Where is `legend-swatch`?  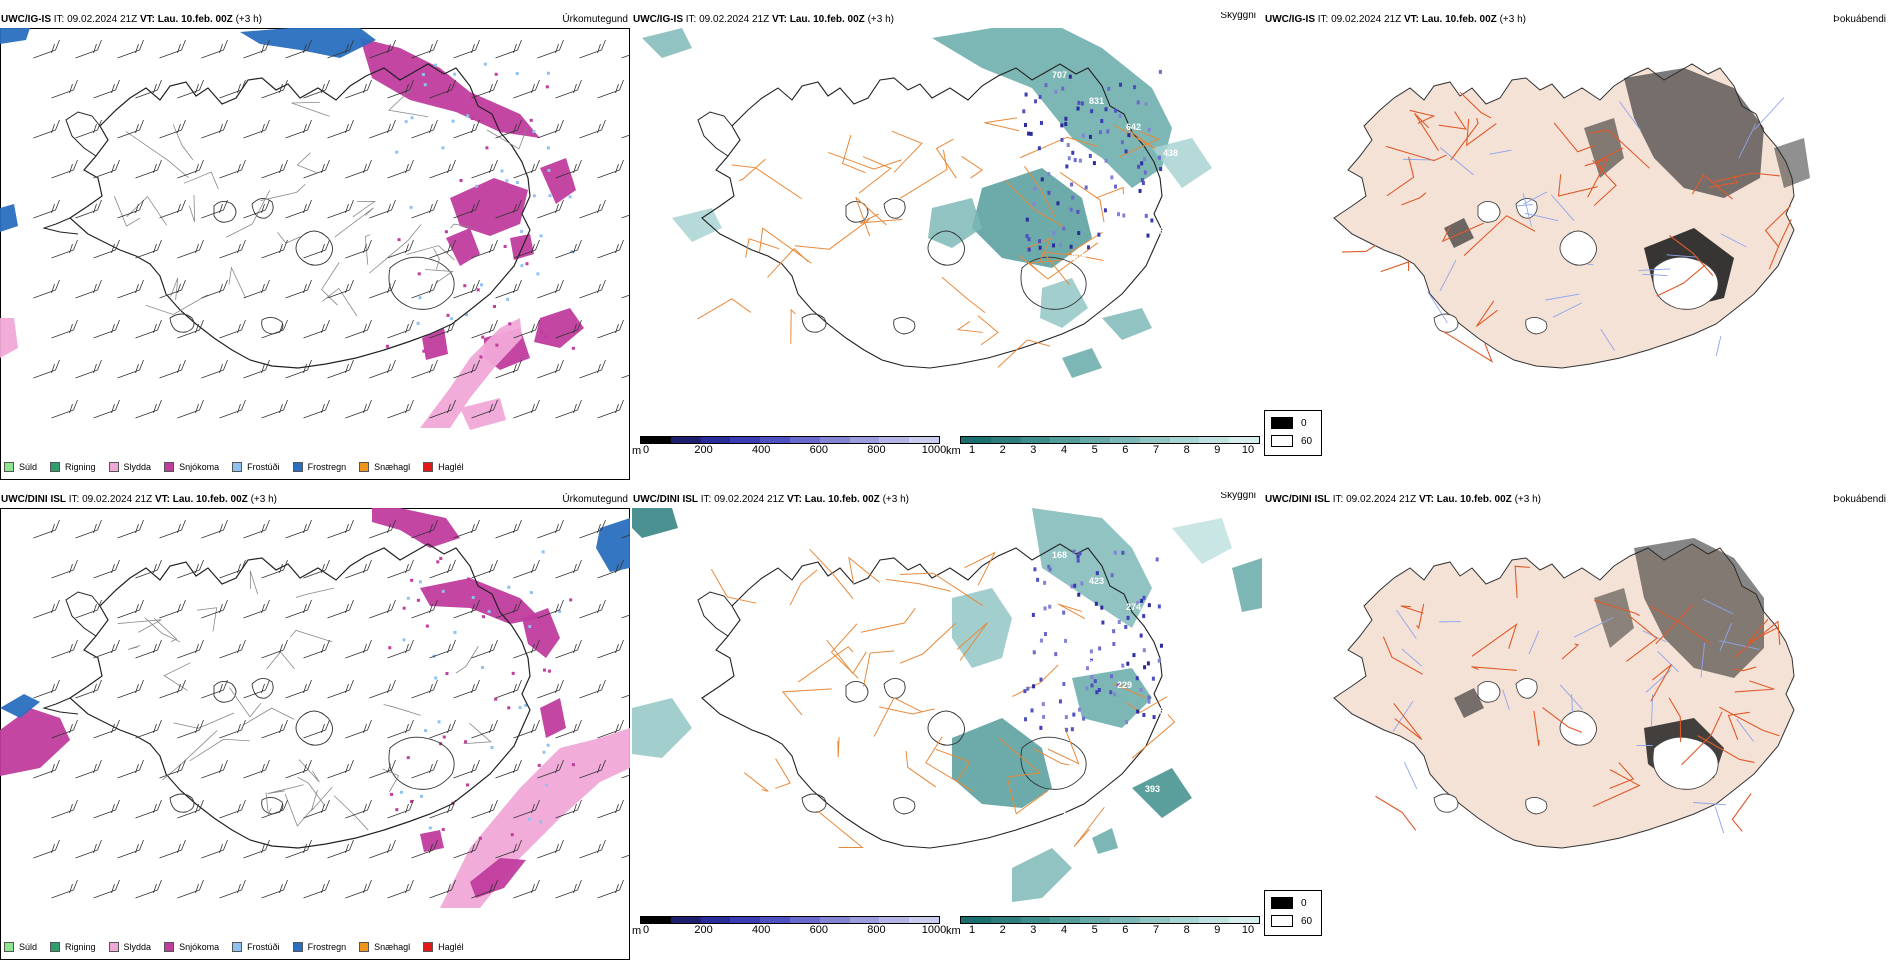 legend-swatch is located at coordinates (298, 467).